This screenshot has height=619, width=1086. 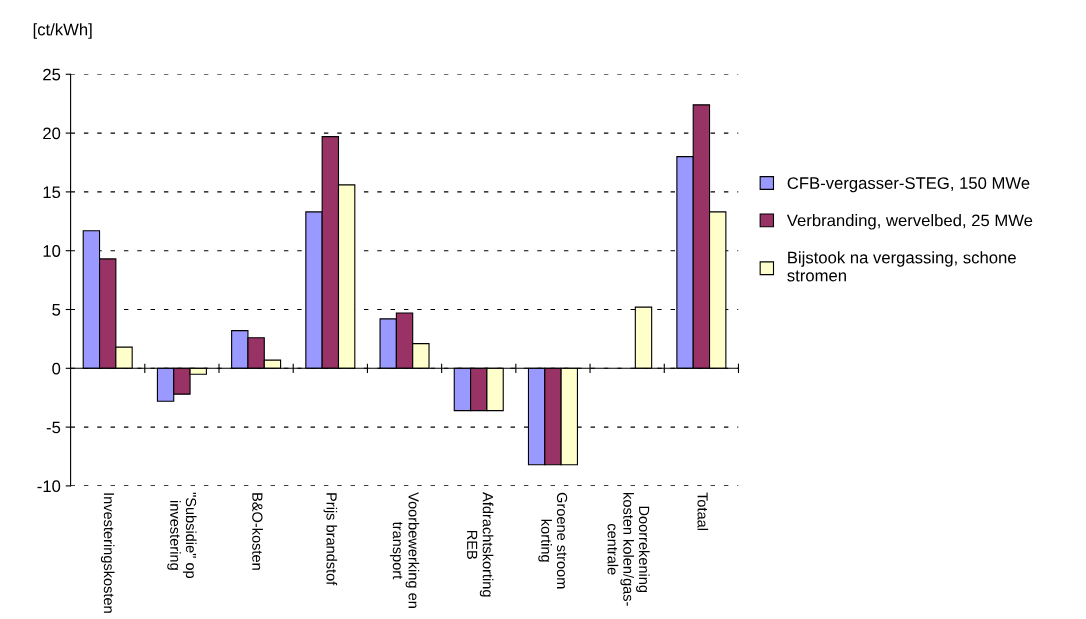 I want to click on legend-label: CFB-vergasser-STEG, 150 MWe, so click(x=908, y=185).